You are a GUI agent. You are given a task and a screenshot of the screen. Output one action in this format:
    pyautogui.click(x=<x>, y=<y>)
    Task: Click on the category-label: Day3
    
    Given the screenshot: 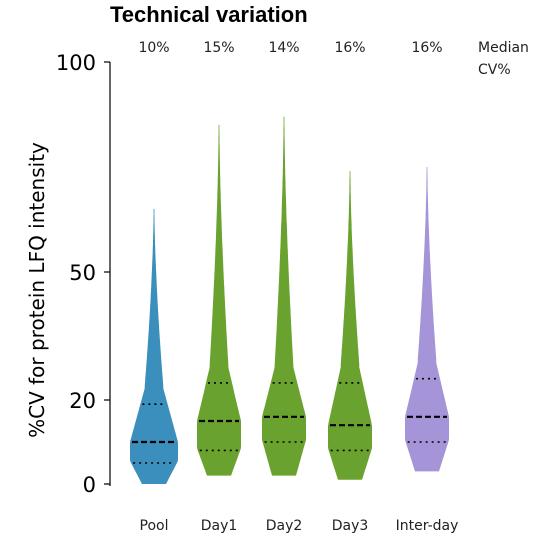 What is the action you would take?
    pyautogui.click(x=350, y=526)
    